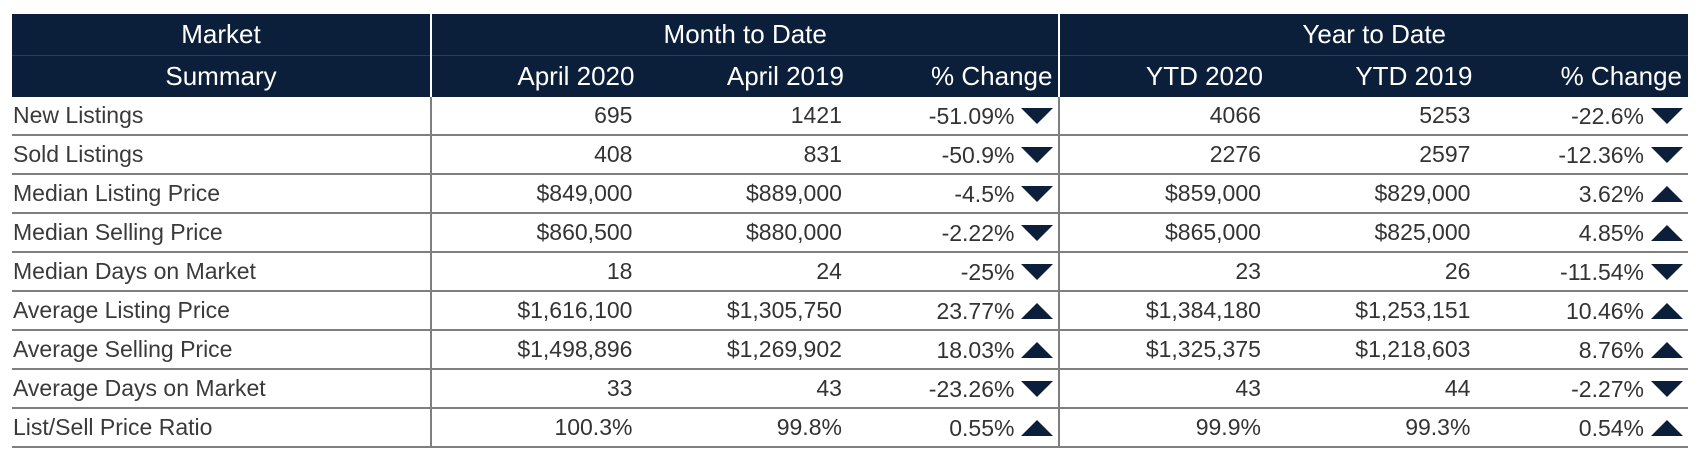 The image size is (1704, 456). Describe the element at coordinates (954, 272) in the screenshot. I see `cell-mtd-change: -25%` at that location.